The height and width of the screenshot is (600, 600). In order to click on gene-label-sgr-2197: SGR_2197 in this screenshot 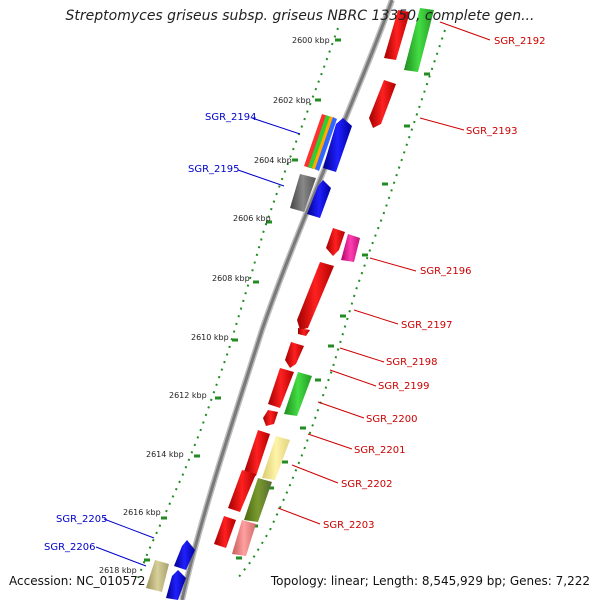, I will do `click(427, 325)`.